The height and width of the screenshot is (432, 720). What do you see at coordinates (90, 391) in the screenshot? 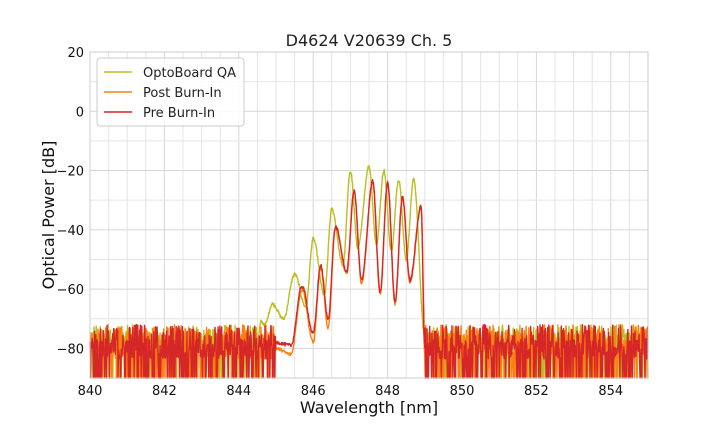
I see `x-tick-label: 840` at bounding box center [90, 391].